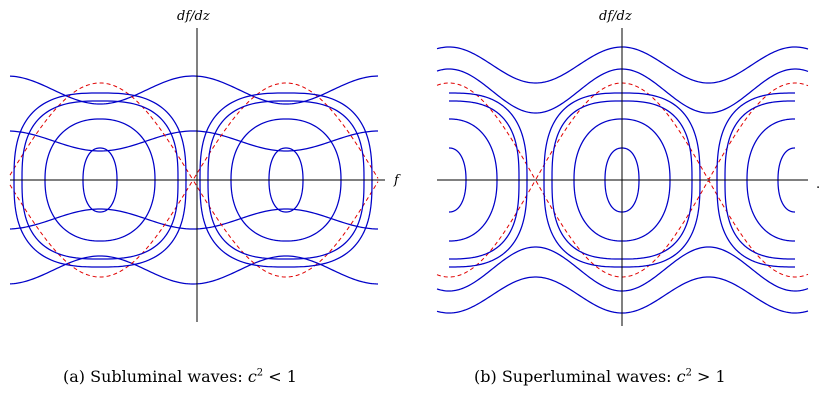 The image size is (822, 402). Describe the element at coordinates (615, 16) in the screenshot. I see `panel-b-y-axis-label: df/dz` at that location.